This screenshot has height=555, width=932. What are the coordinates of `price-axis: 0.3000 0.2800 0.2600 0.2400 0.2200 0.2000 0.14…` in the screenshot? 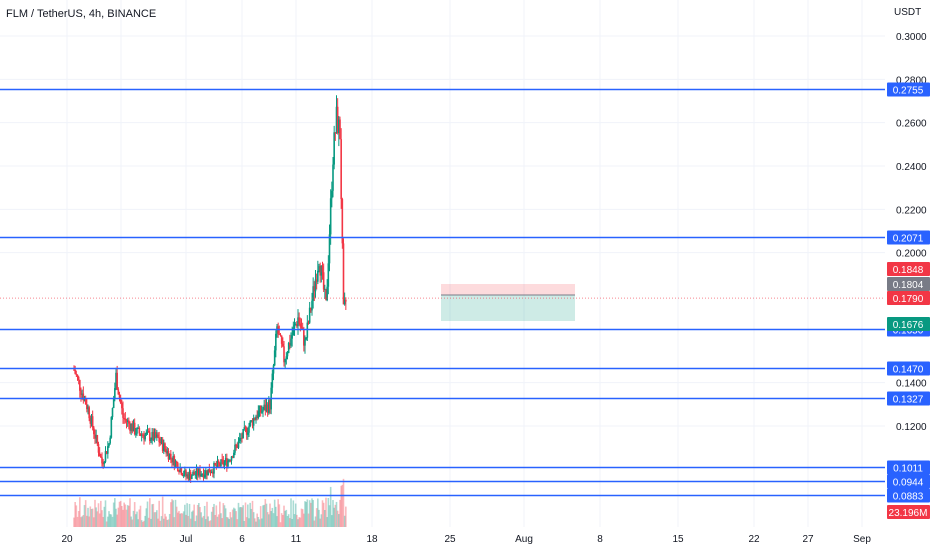 It's located at (911, 232).